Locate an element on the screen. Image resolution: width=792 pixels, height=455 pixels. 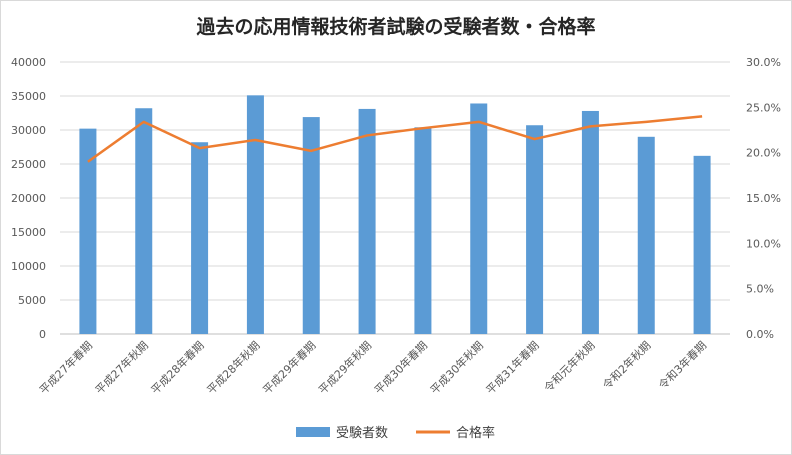
right-axis-tick-label: 20.0% is located at coordinates (763, 153).